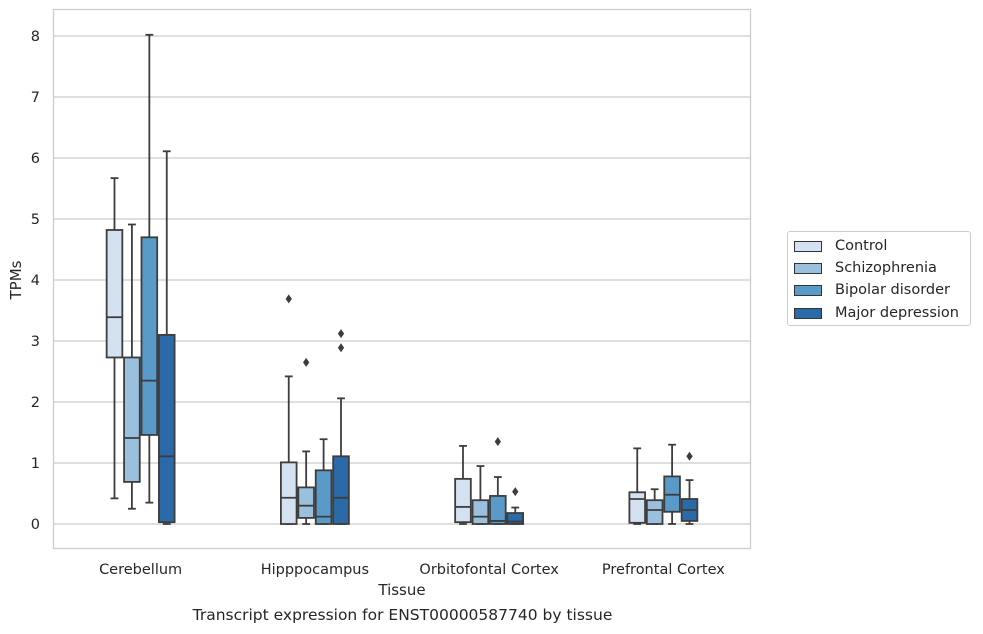  I want to click on legend-swatch-bipolar-disorder, so click(808, 290).